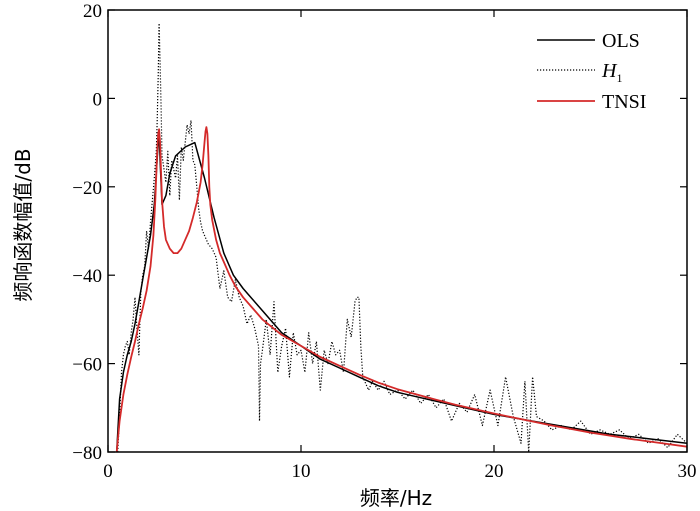 This screenshot has width=700, height=511. I want to click on x-axis-title: 频率/Hz, so click(396, 498).